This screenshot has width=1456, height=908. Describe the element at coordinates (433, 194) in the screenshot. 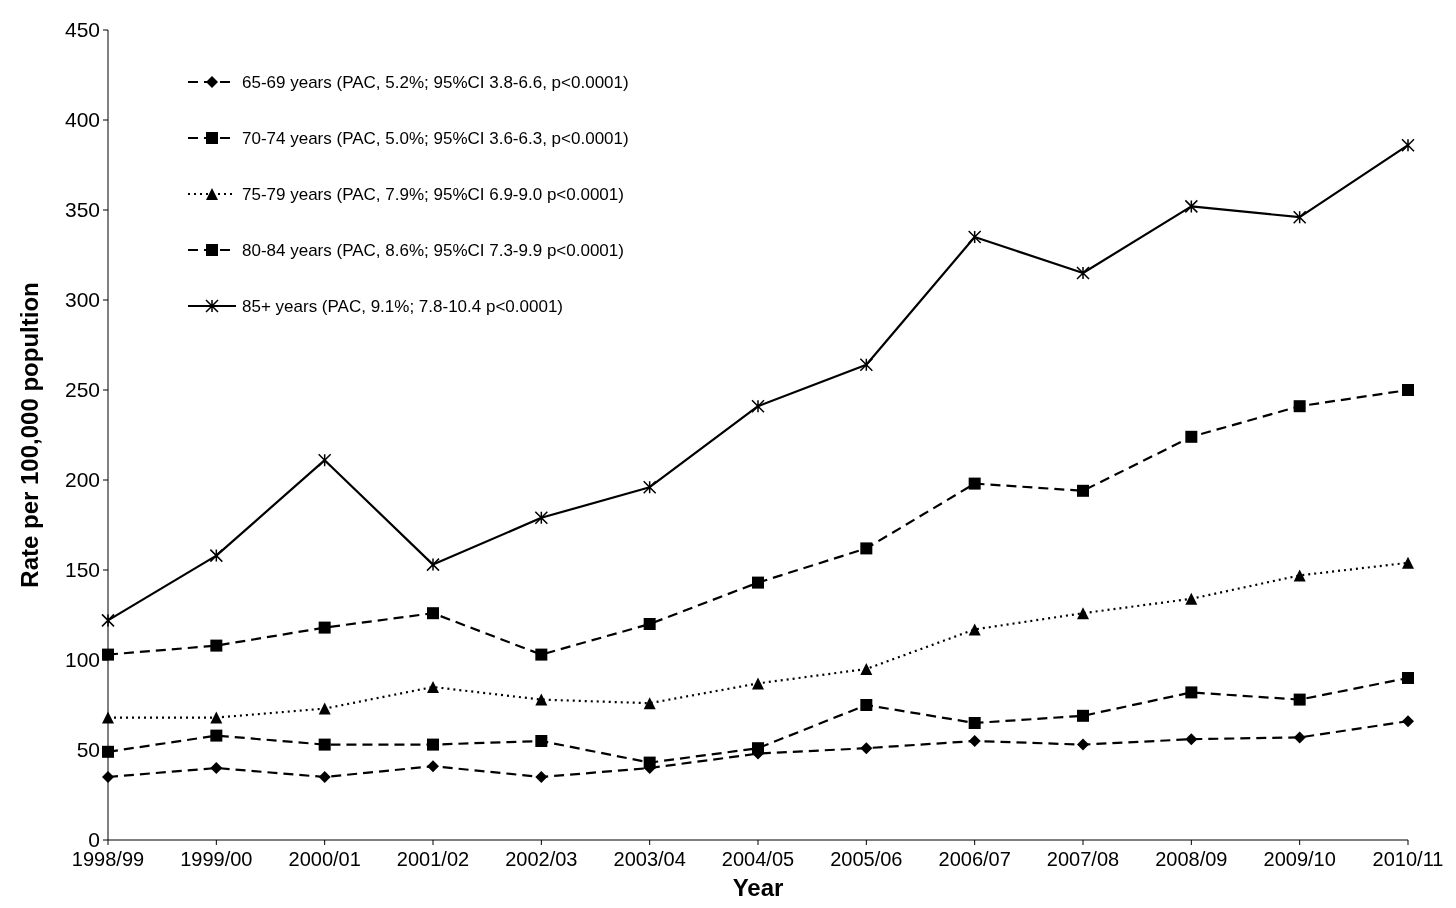

I see `legend-label: 75-79 years (PAC, 7.9%; 95%CI 6.9-9.0 p<0.0001)` at that location.